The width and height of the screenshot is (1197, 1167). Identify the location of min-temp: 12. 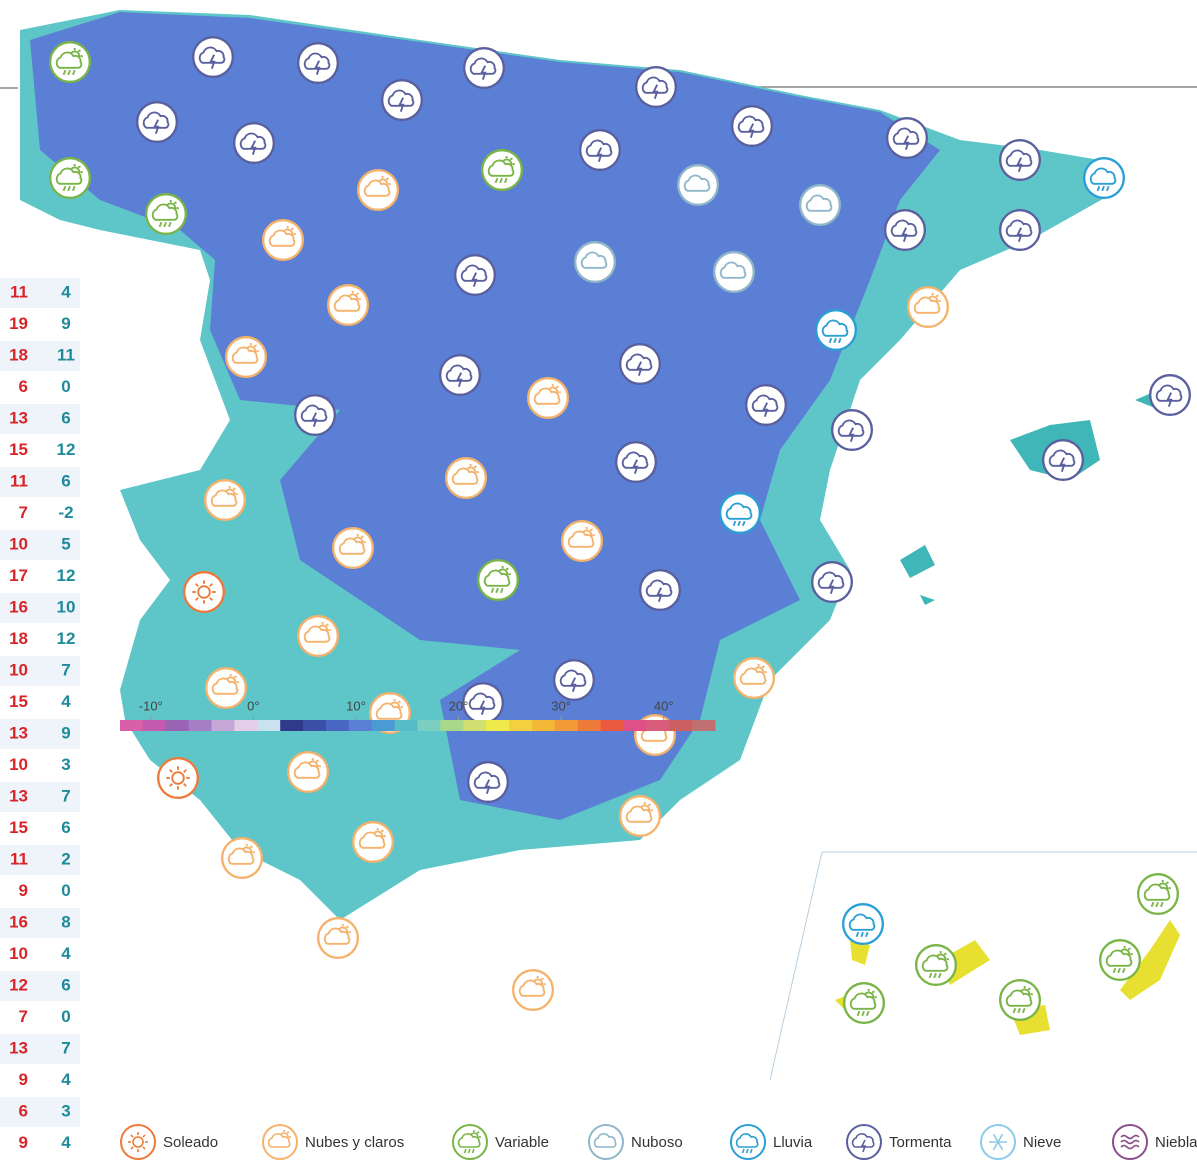
(66, 638).